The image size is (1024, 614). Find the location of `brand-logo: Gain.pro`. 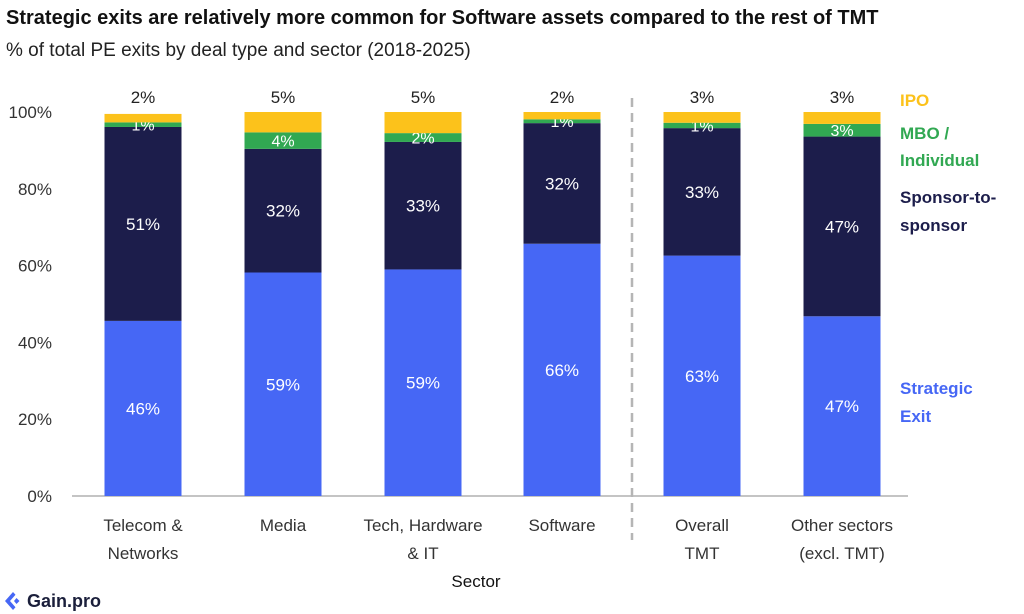

brand-logo: Gain.pro is located at coordinates (52, 601).